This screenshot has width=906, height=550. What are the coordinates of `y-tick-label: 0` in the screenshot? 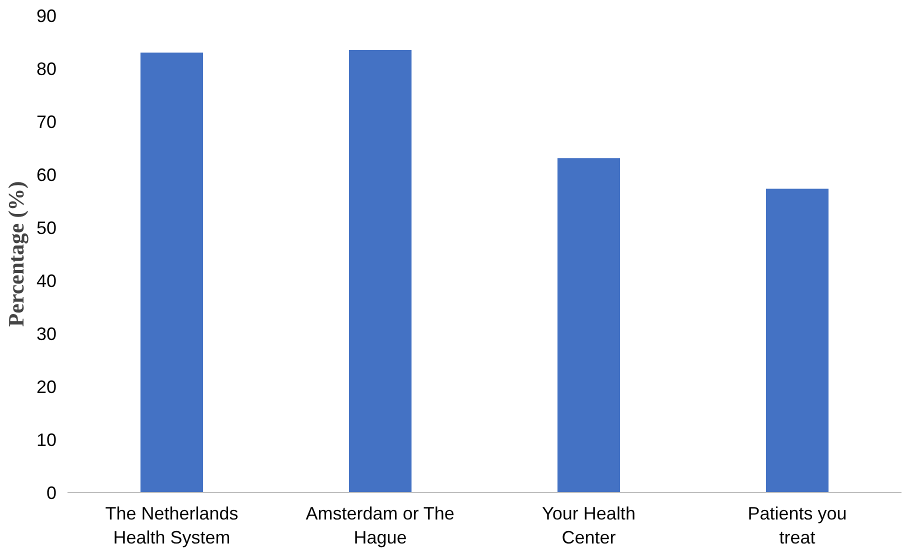 It's located at (51, 493).